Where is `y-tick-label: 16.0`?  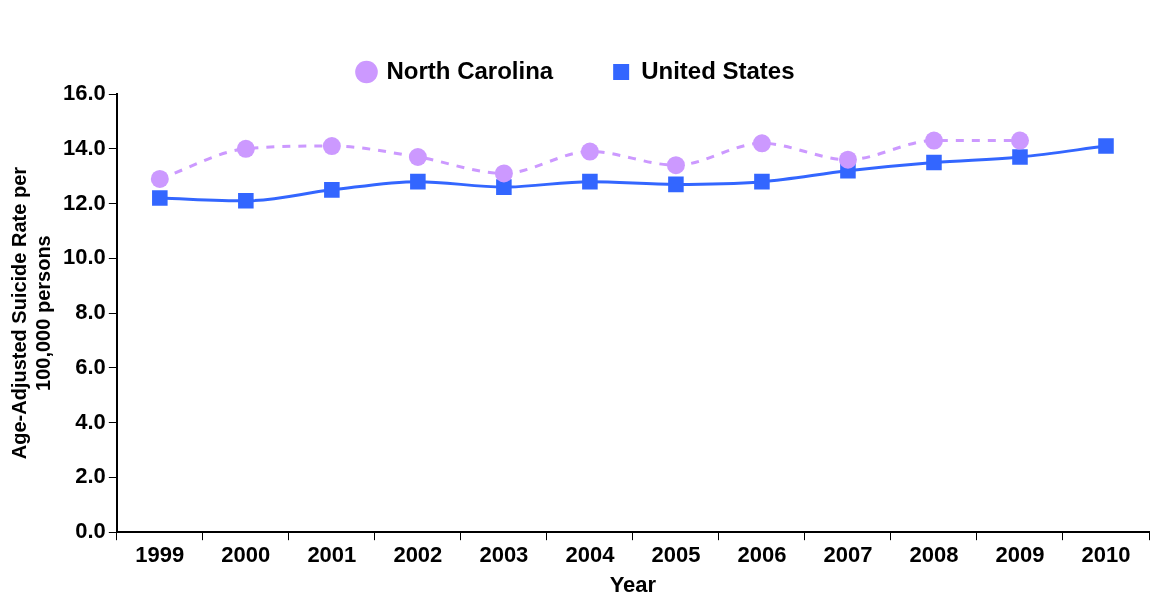 y-tick-label: 16.0 is located at coordinates (84, 93).